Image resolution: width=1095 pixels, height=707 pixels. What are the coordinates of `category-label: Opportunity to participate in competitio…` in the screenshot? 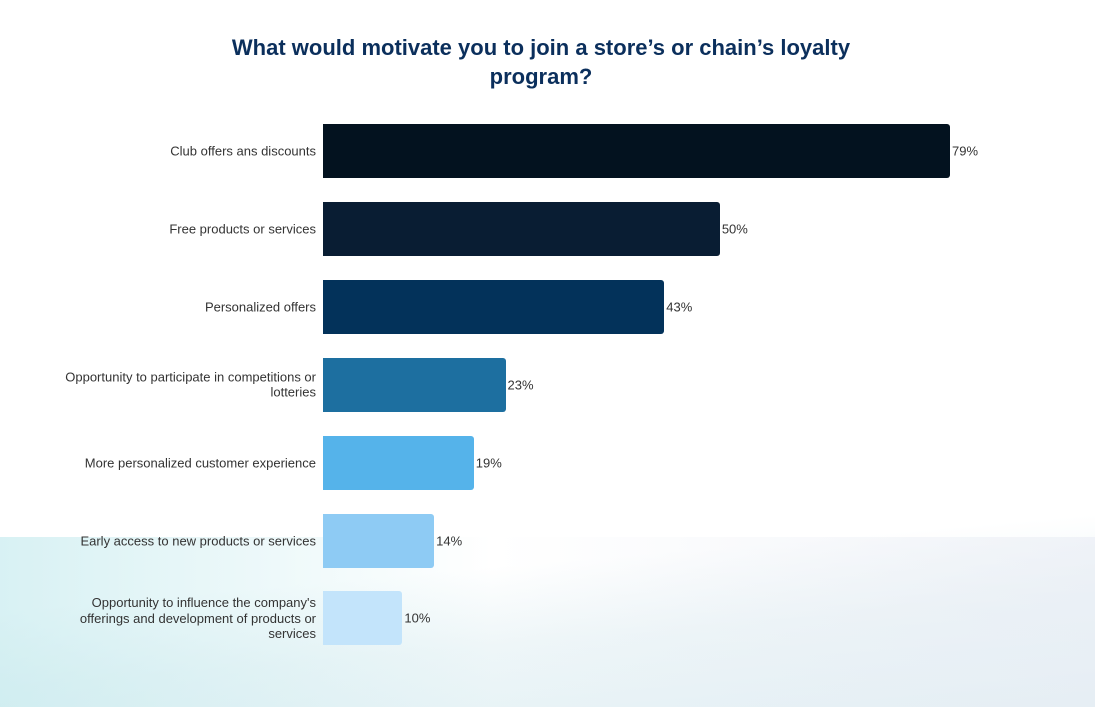 It's located at (190, 384).